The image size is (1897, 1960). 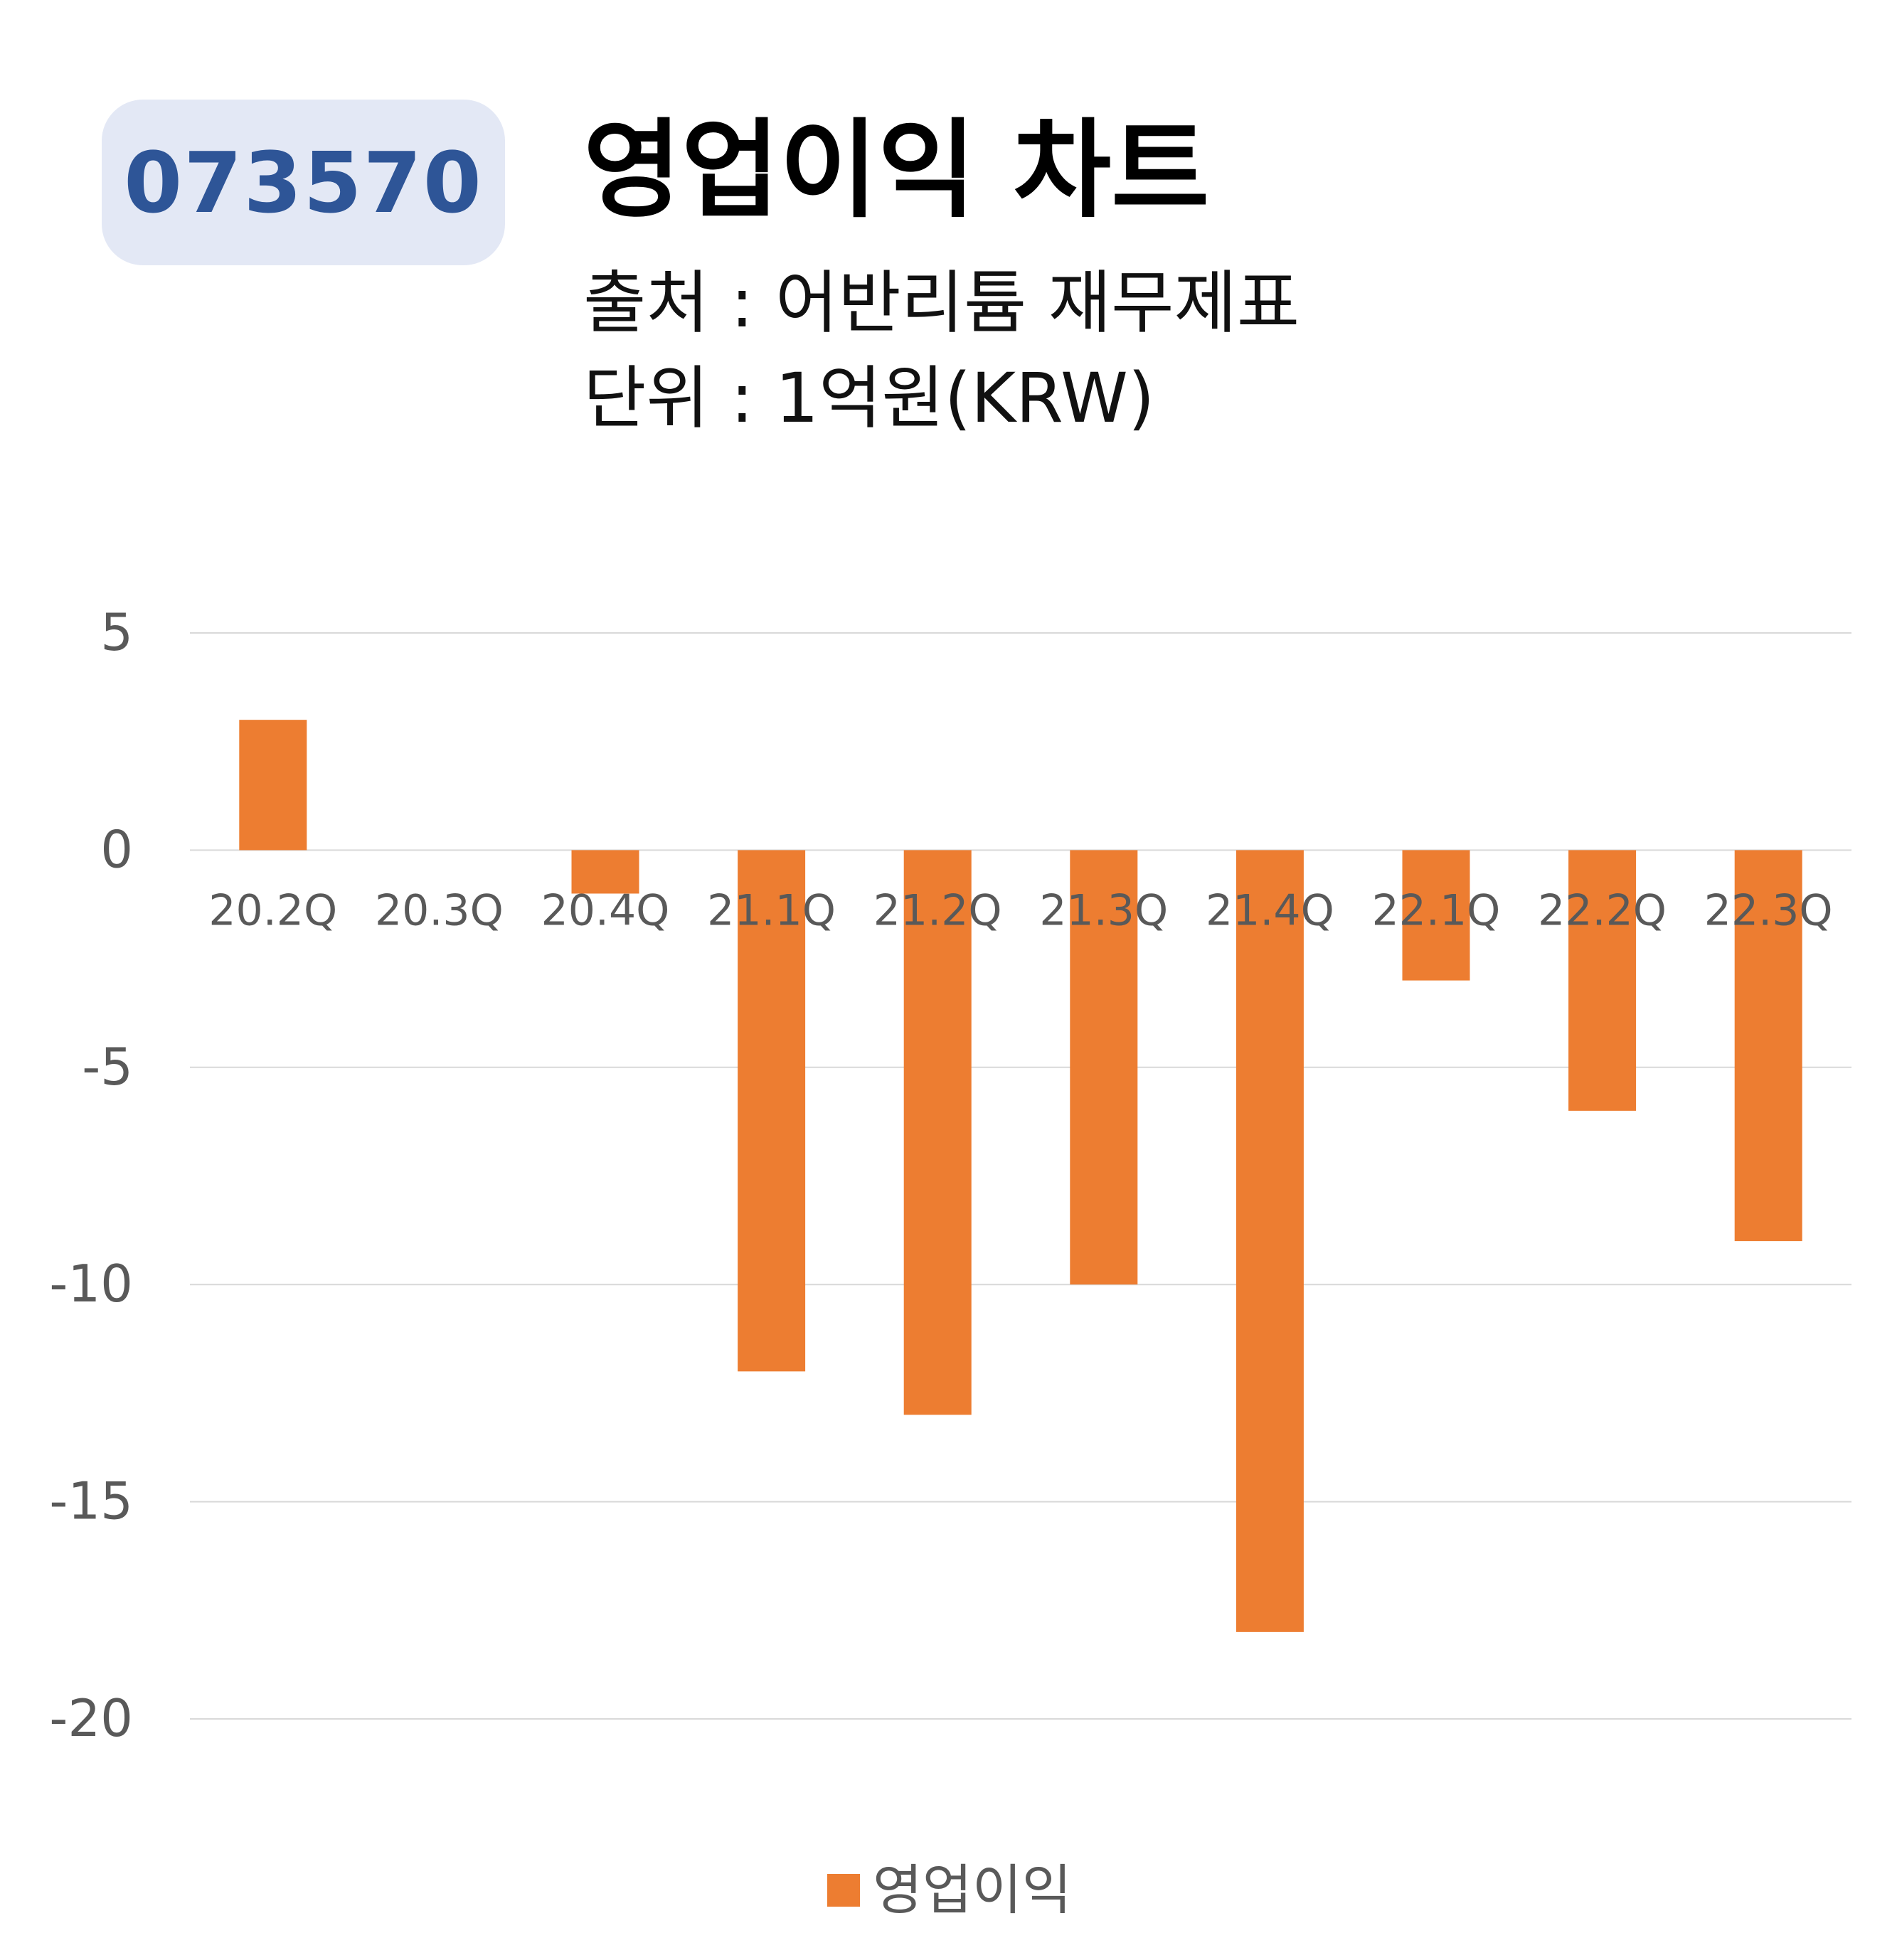 I want to click on y-tick-label: -15, so click(x=91, y=1501).